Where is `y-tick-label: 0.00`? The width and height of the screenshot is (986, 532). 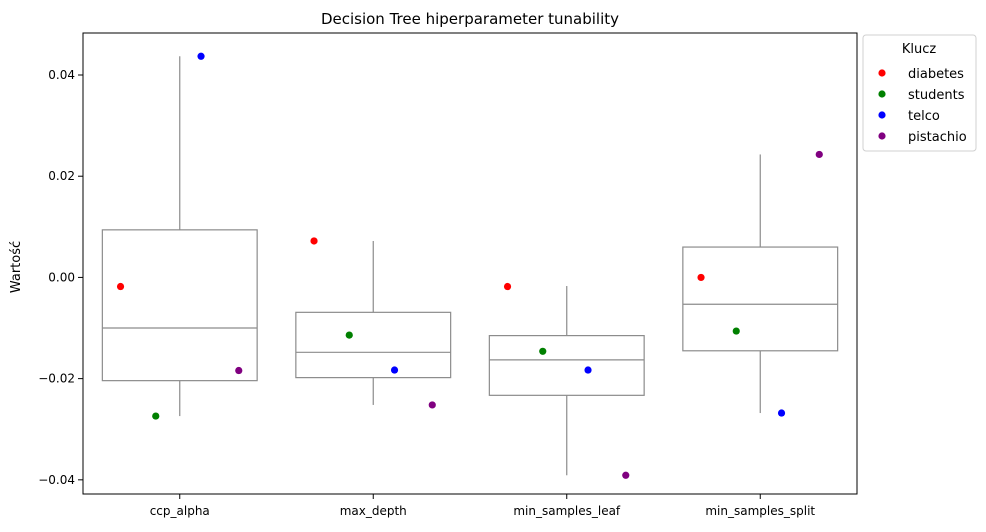
y-tick-label: 0.00 is located at coordinates (61, 277).